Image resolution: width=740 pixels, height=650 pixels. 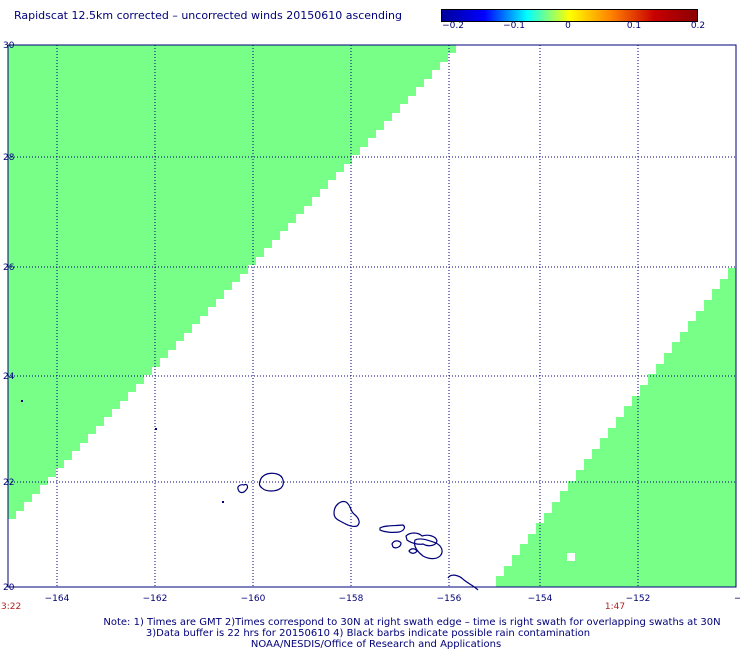 What do you see at coordinates (698, 26) in the screenshot?
I see `colorbar-label-max: 0.2` at bounding box center [698, 26].